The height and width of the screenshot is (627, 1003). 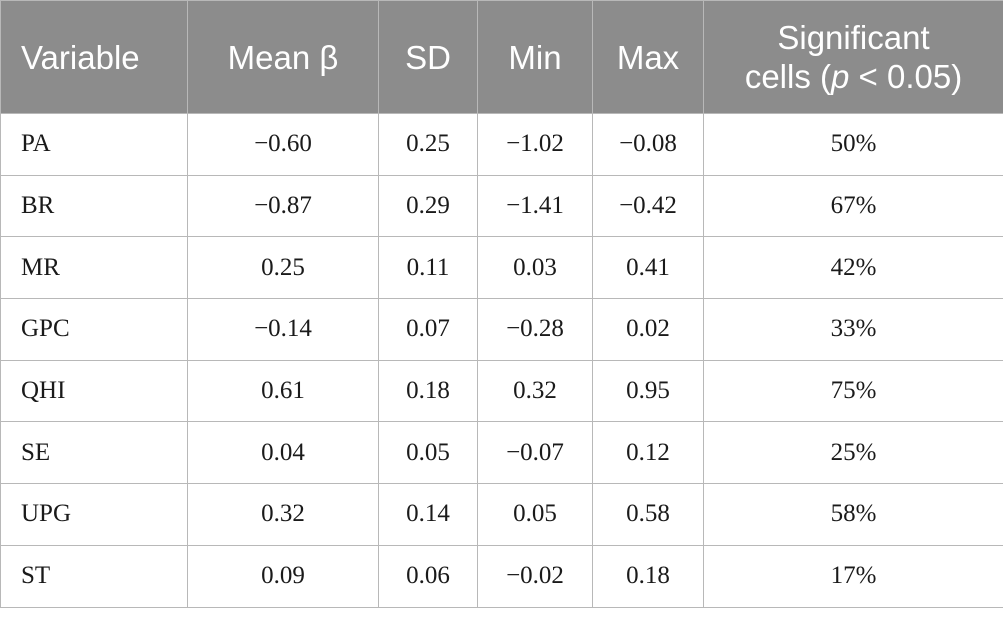 I want to click on cell-min: −0.28, so click(x=535, y=329).